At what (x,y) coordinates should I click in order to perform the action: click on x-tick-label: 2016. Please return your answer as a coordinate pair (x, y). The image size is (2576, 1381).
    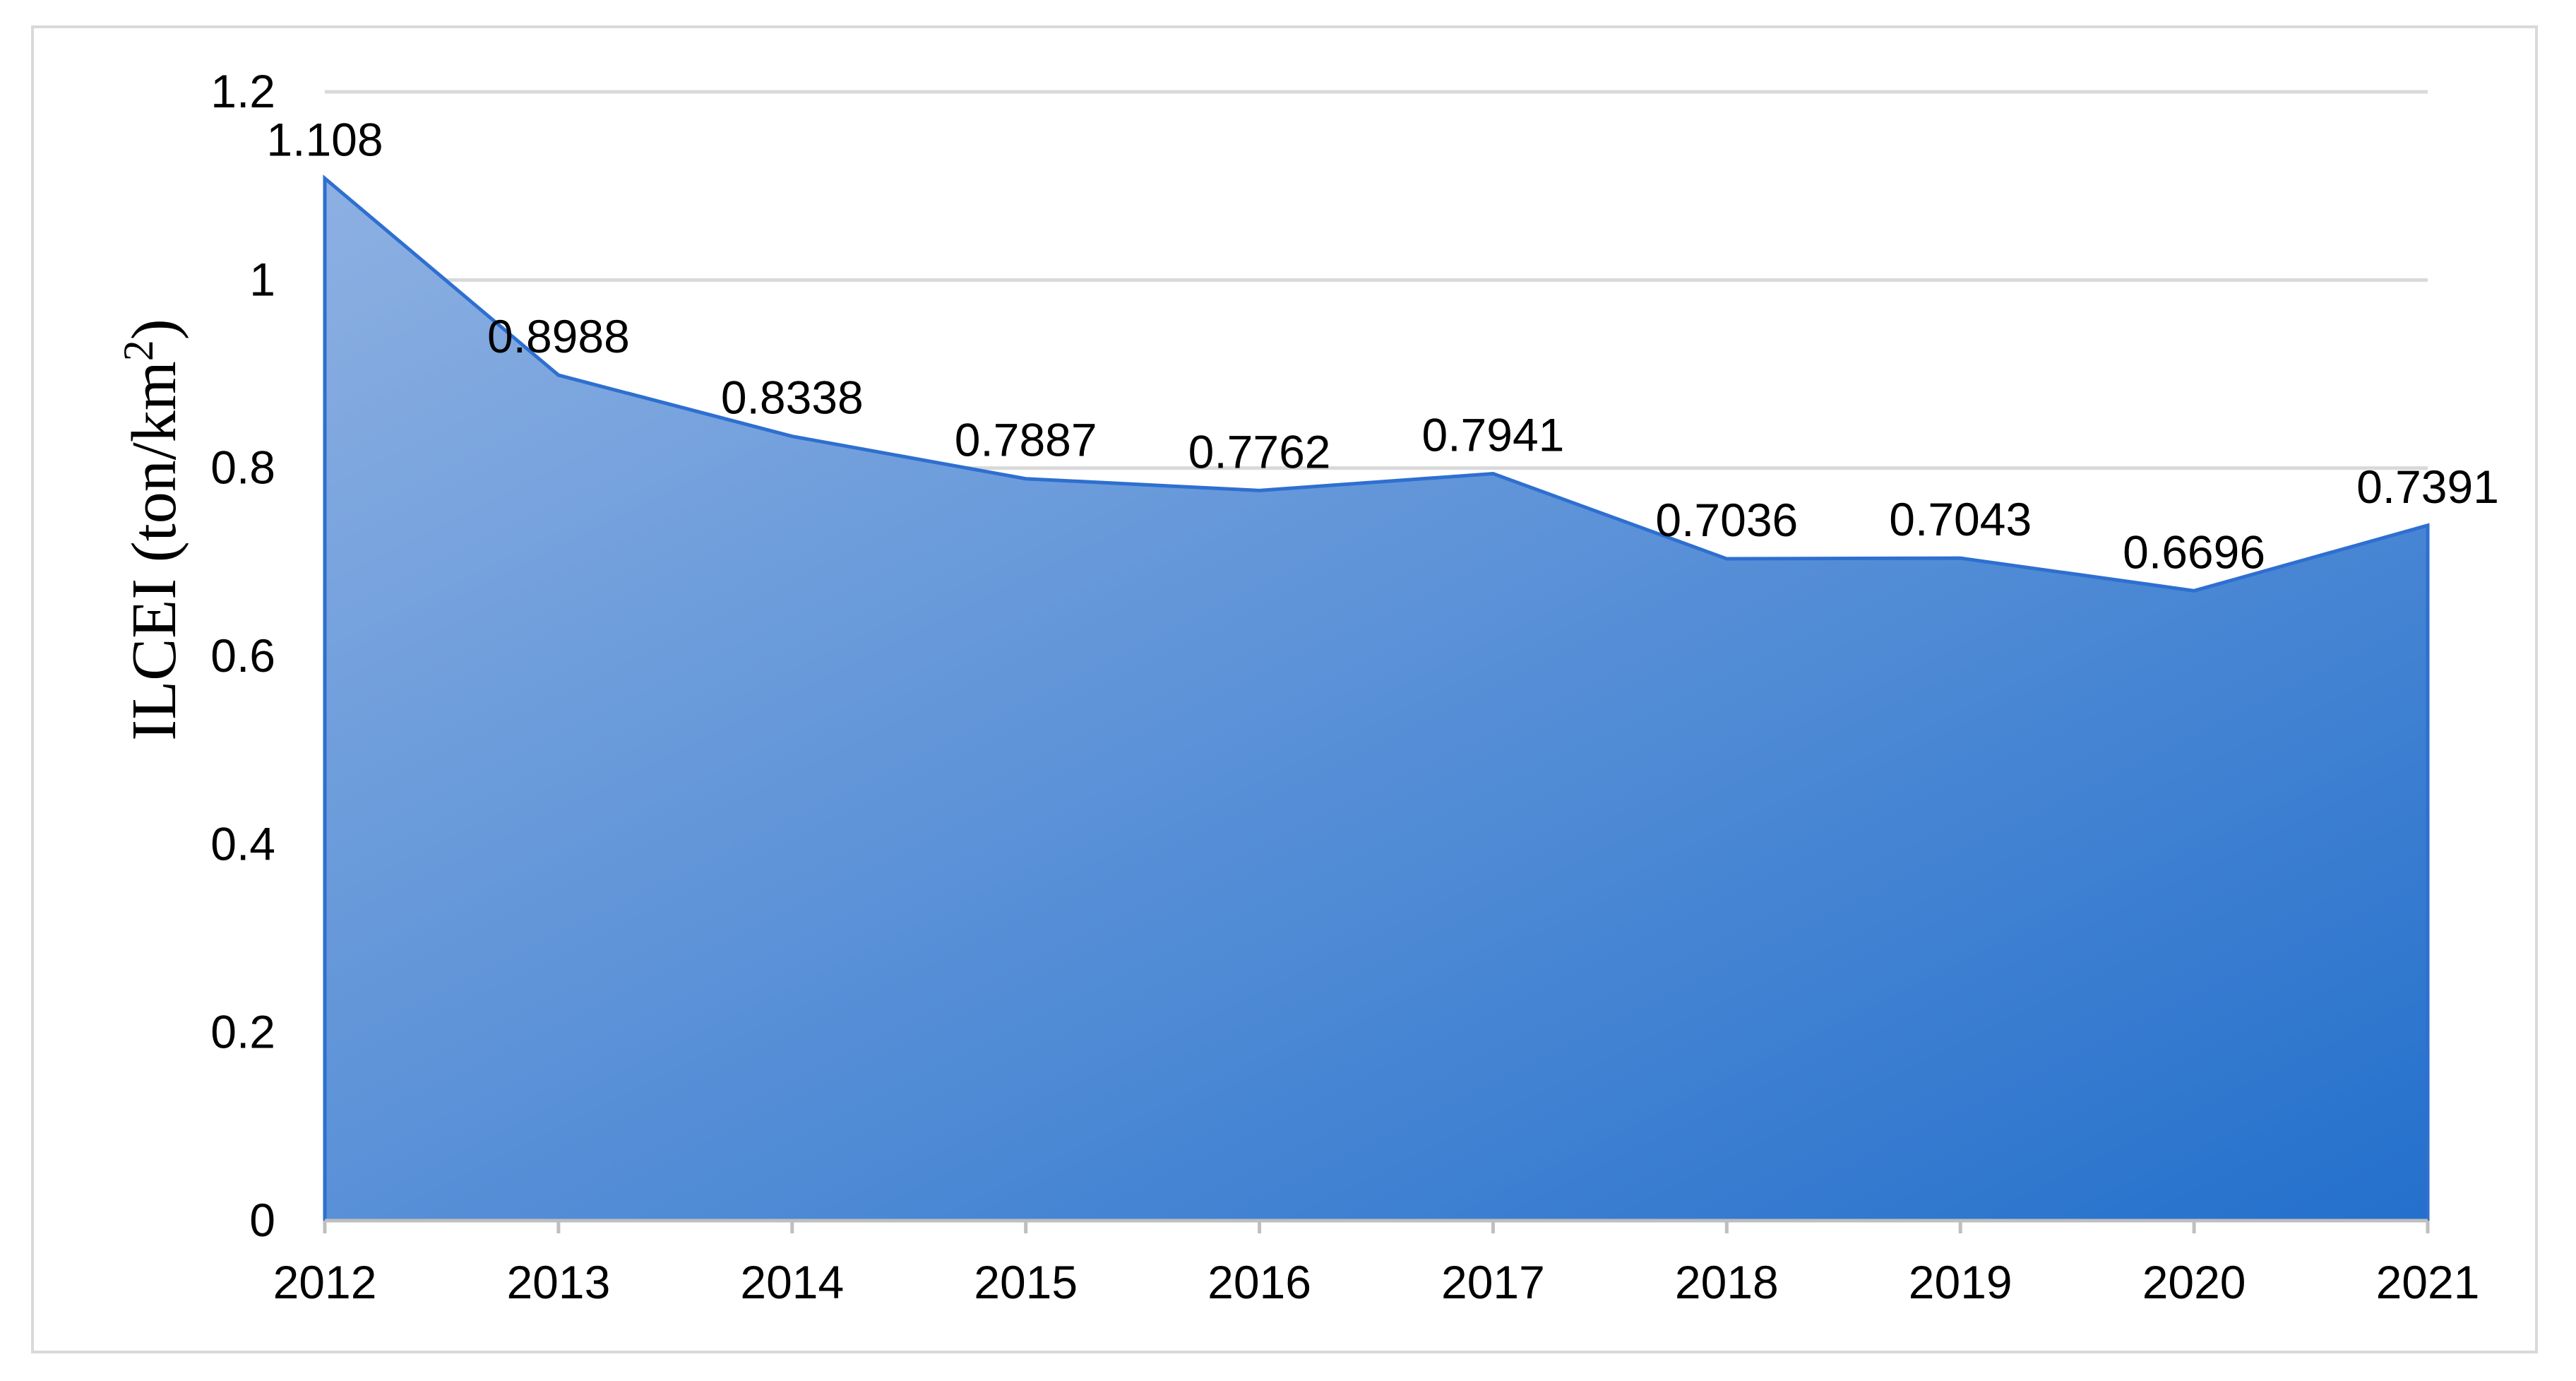
    Looking at the image, I should click on (1259, 1282).